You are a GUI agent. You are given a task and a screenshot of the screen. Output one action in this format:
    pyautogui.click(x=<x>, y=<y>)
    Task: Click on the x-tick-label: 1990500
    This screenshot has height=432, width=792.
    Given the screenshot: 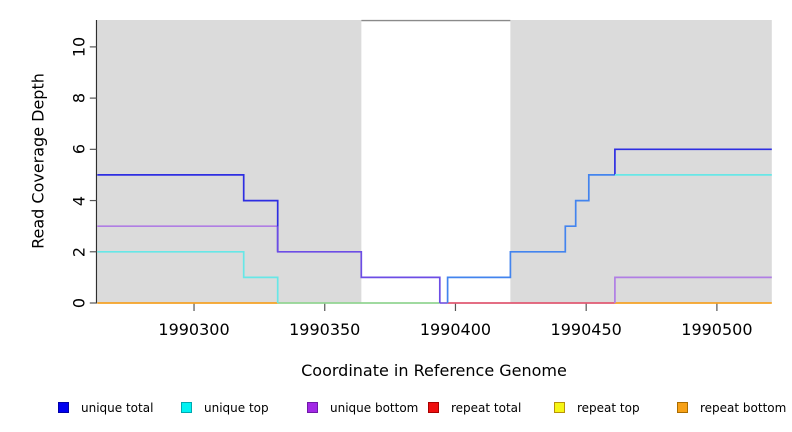 What is the action you would take?
    pyautogui.click(x=717, y=329)
    